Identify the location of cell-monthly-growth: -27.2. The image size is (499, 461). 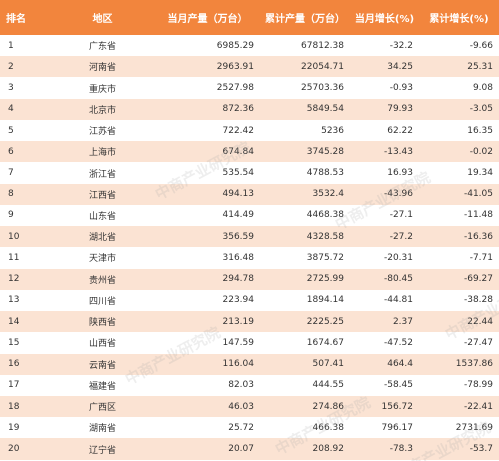
(401, 236).